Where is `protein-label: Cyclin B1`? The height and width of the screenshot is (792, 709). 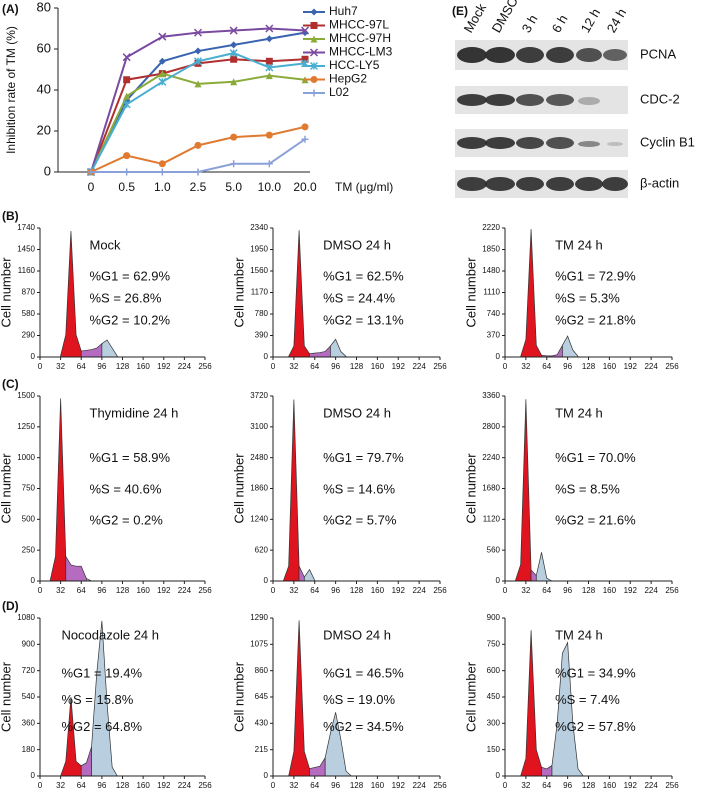 protein-label: Cyclin B1 is located at coordinates (667, 141).